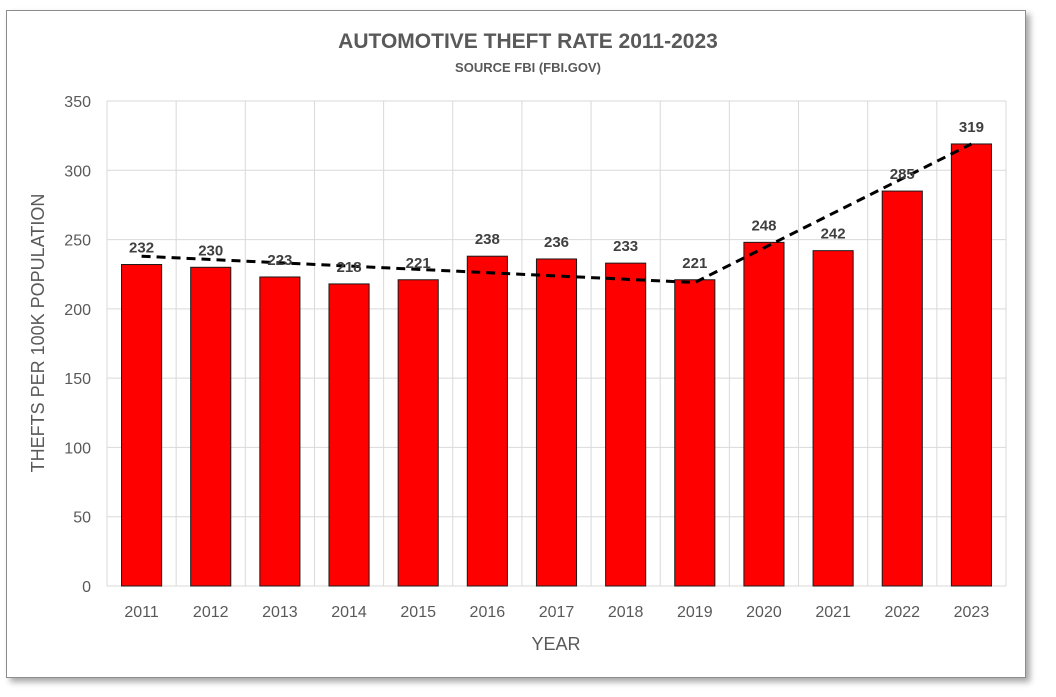 This screenshot has width=1056, height=697. I want to click on x-tick-label: 2021, so click(833, 612).